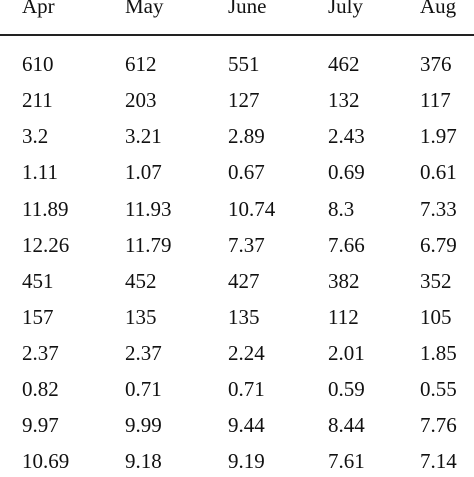 This screenshot has width=474, height=477. Describe the element at coordinates (246, 172) in the screenshot. I see `table-cell: 0.67` at that location.